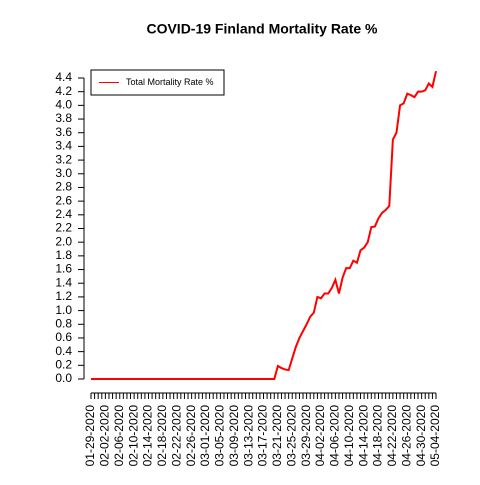  Describe the element at coordinates (63, 241) in the screenshot. I see `y-tick-label: 2.0` at that location.